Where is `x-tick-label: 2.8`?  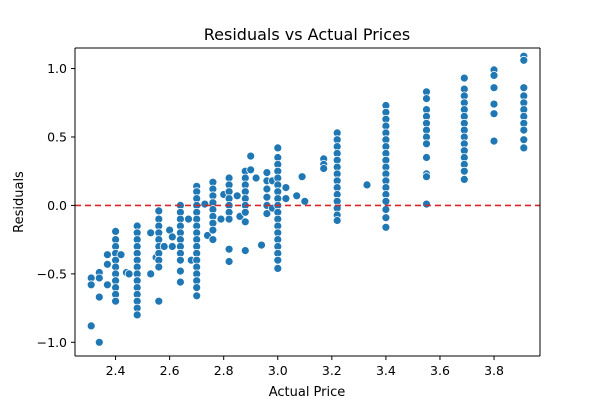
x-tick-label: 2.8 is located at coordinates (224, 370).